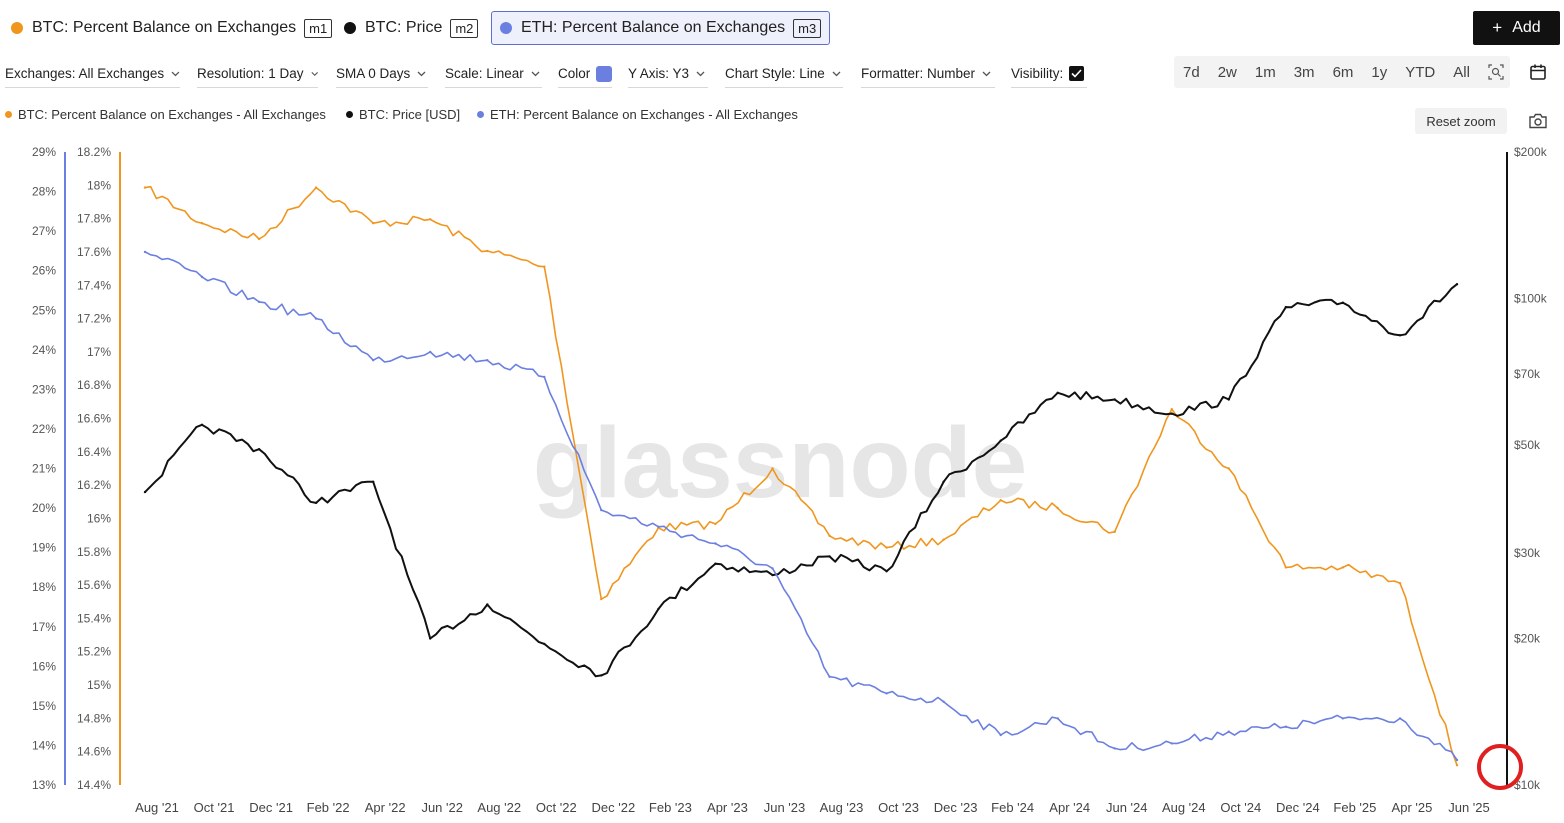 This screenshot has width=1564, height=823. I want to click on sma-dropdown: SMA 0 Days, so click(382, 74).